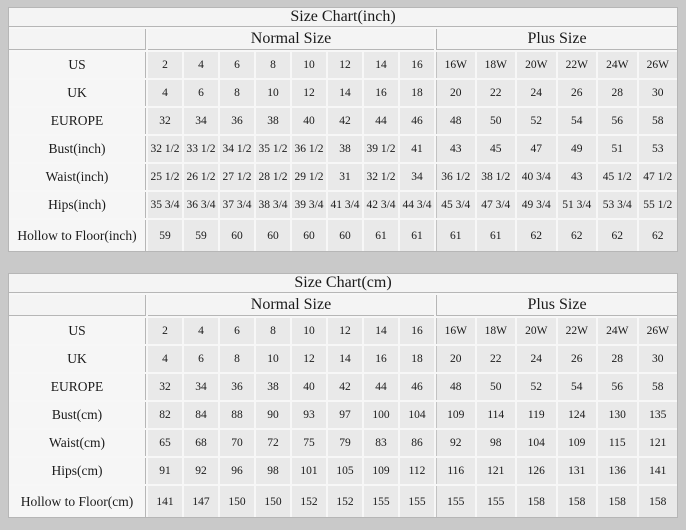 The height and width of the screenshot is (530, 686). I want to click on size-value-cell: 130, so click(617, 415).